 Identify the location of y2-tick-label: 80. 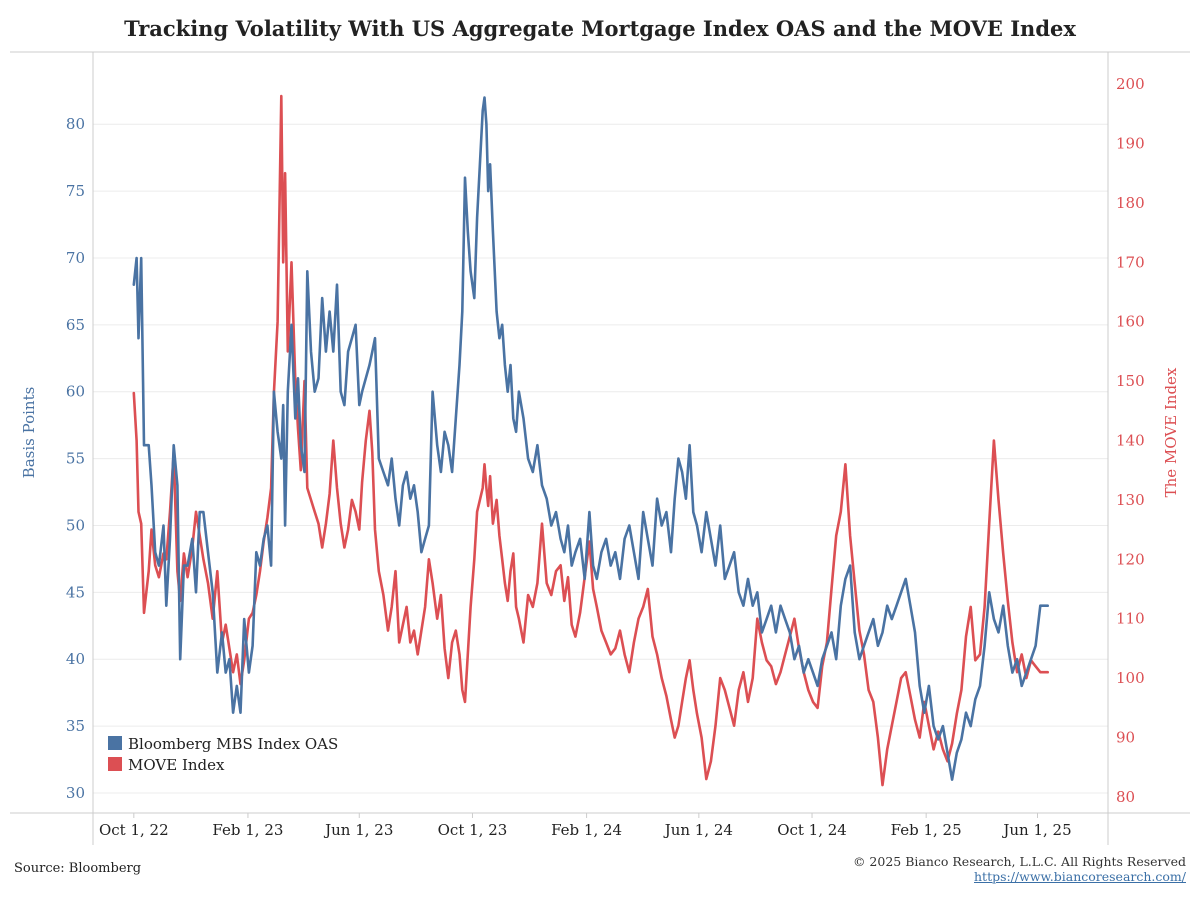
(1125, 797).